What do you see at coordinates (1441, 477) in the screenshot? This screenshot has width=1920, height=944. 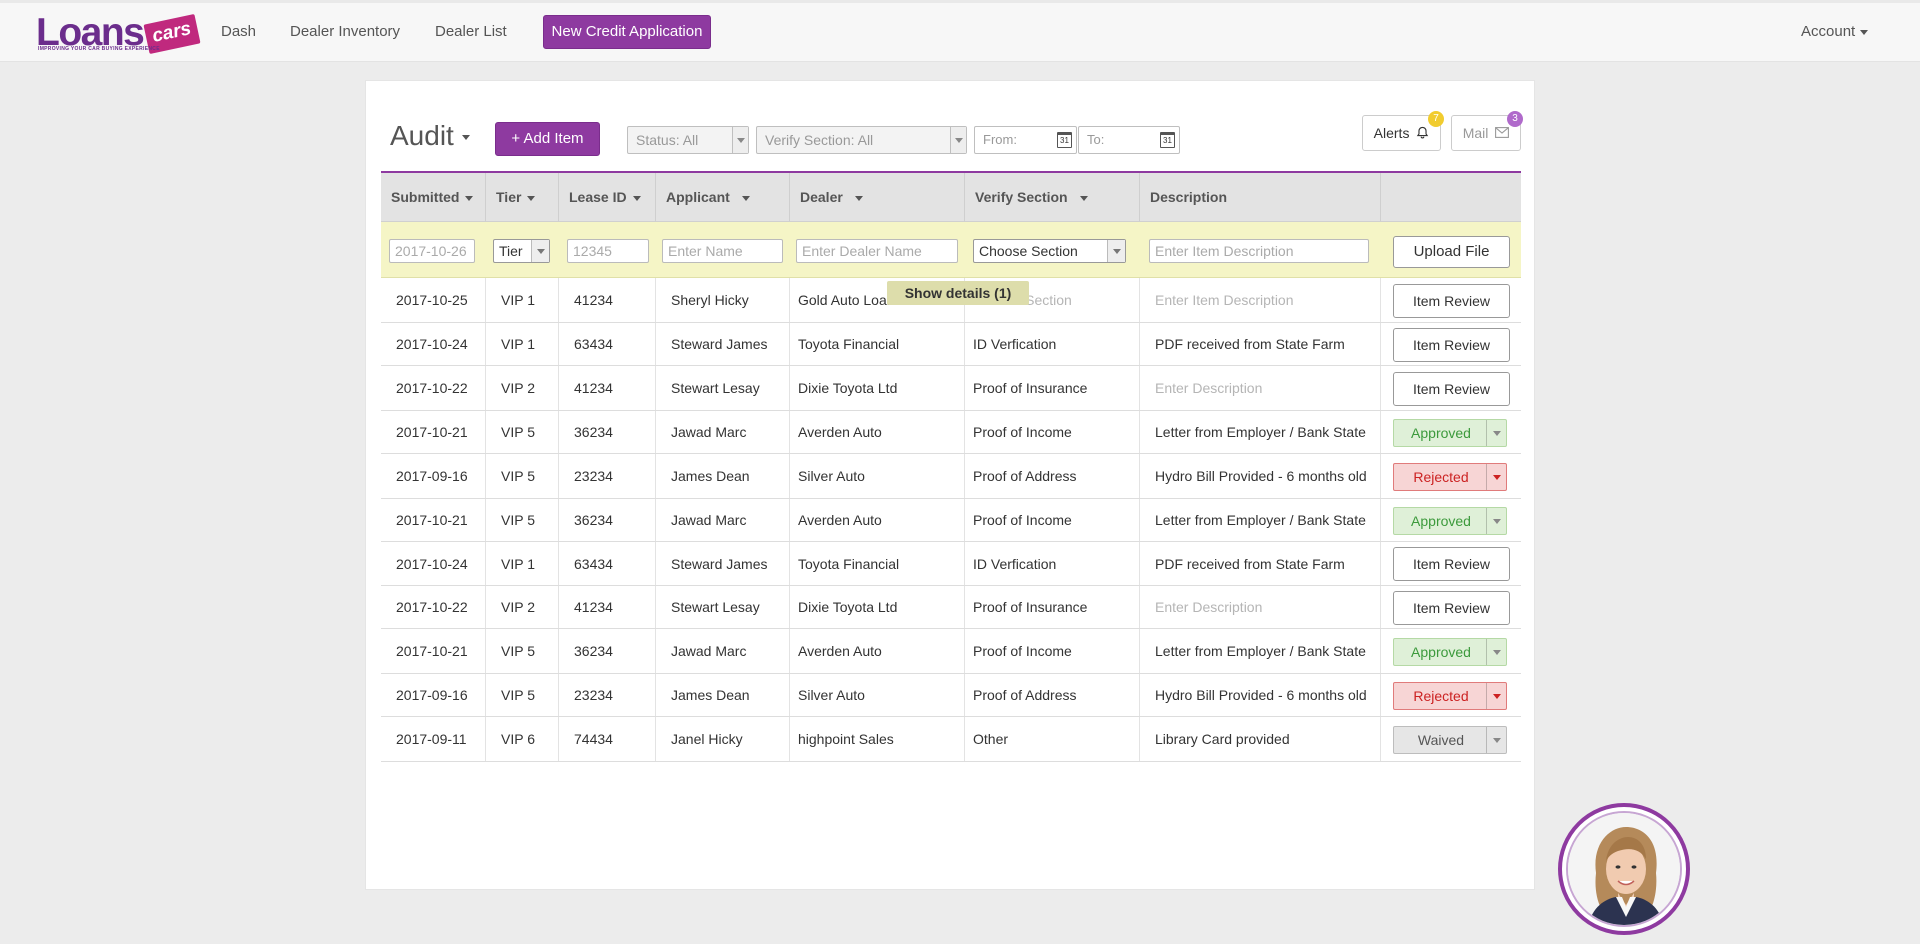 I see `status-label: Rejected` at bounding box center [1441, 477].